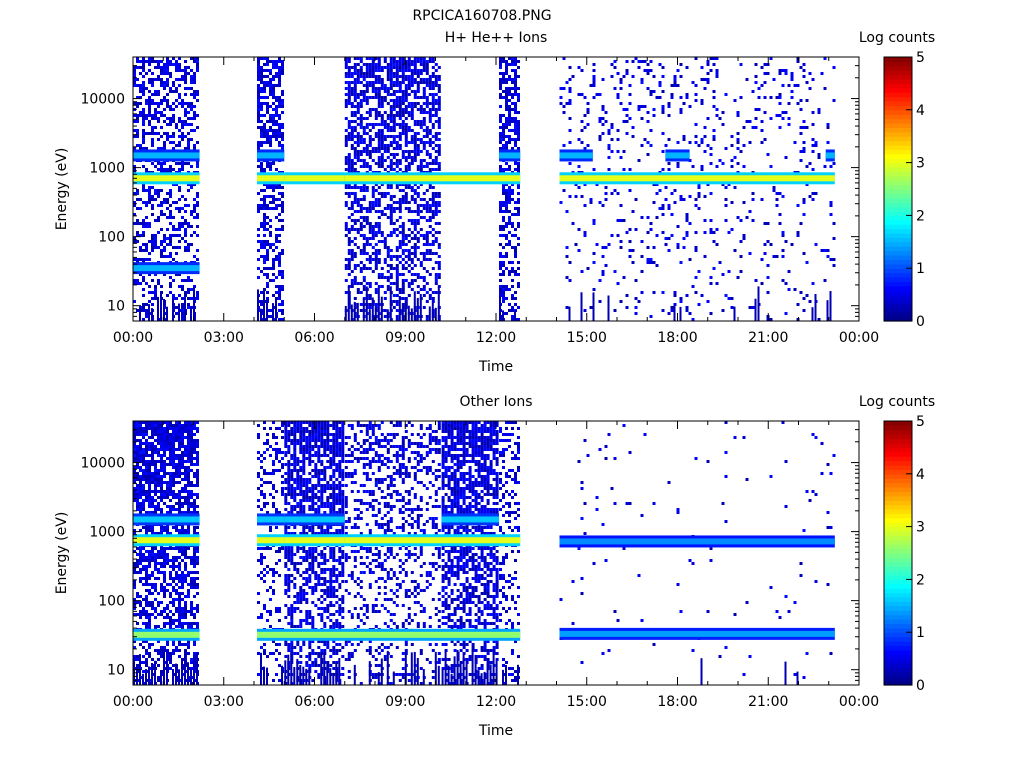  Describe the element at coordinates (677, 702) in the screenshot. I see `x-tick-label: 18:00` at that location.